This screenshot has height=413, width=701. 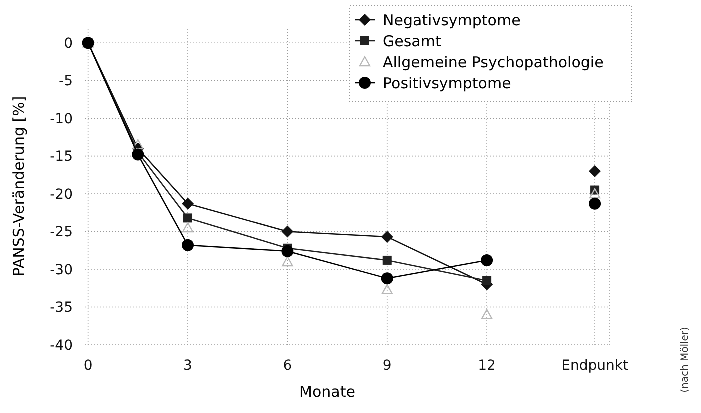 I want to click on legend-label: Positivsymptome, so click(x=447, y=83).